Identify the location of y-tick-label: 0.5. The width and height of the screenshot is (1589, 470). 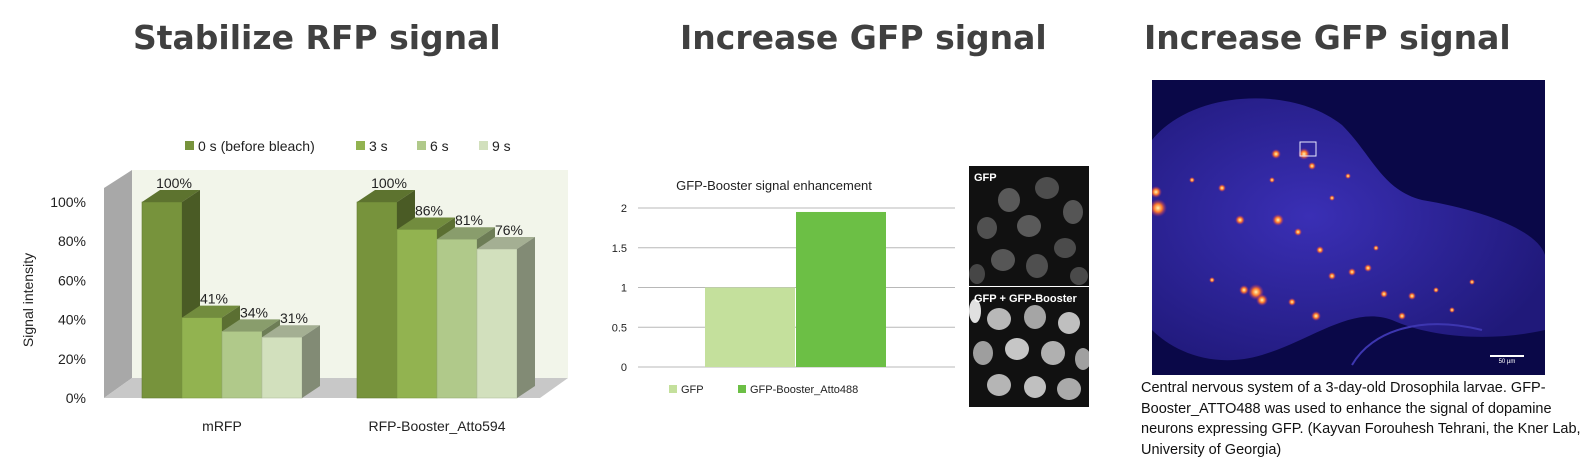
(619, 328).